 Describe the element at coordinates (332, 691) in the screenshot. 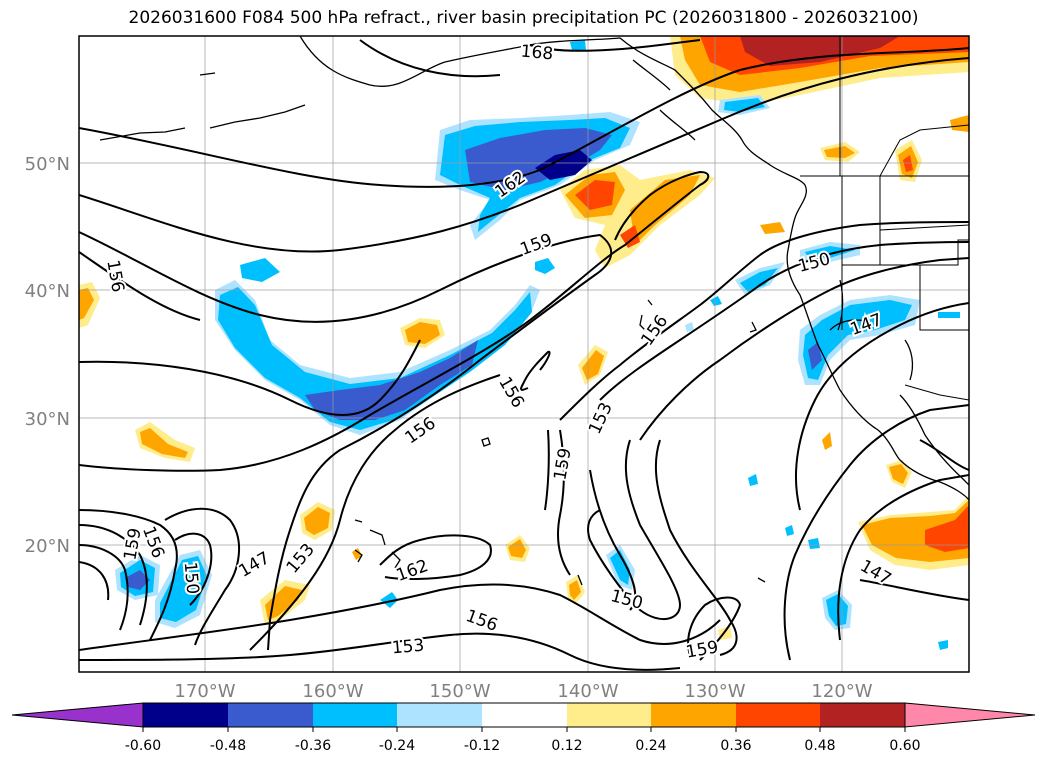

I see `lon-label-160w: 160°W` at that location.